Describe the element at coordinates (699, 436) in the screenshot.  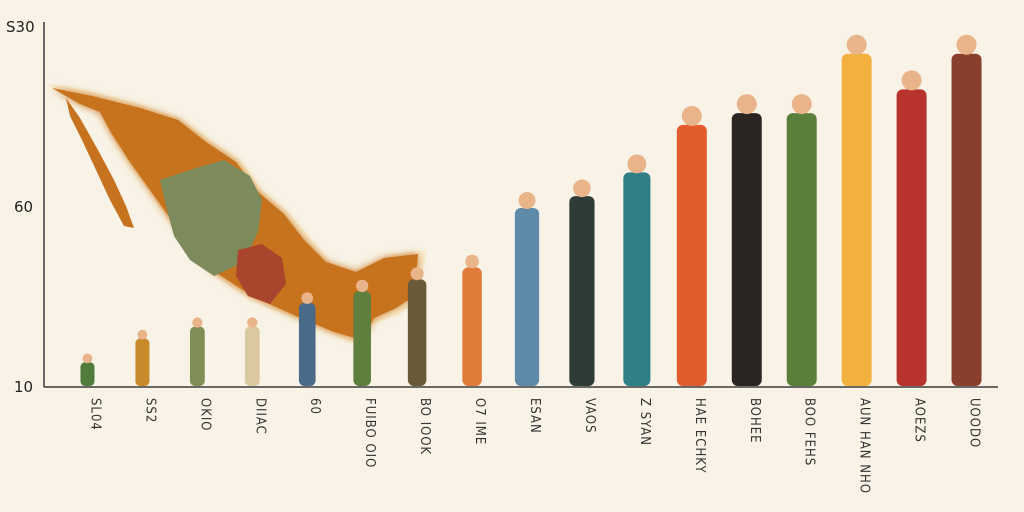
I see `x-tick-label: HAE ECHKY` at that location.